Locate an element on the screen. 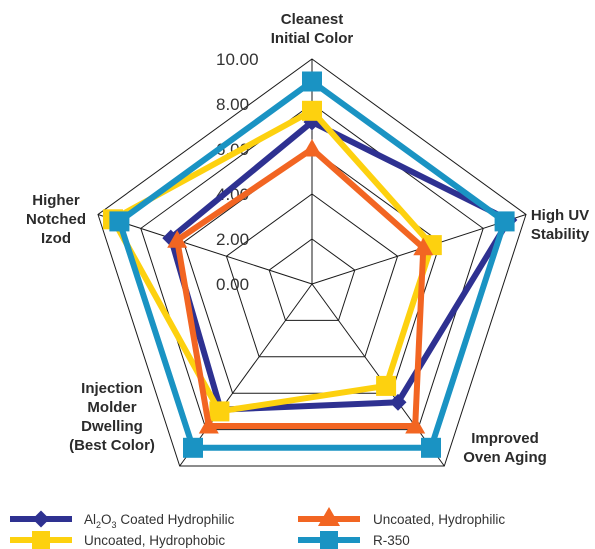  axis-label-1: High UV Stability is located at coordinates (560, 225).